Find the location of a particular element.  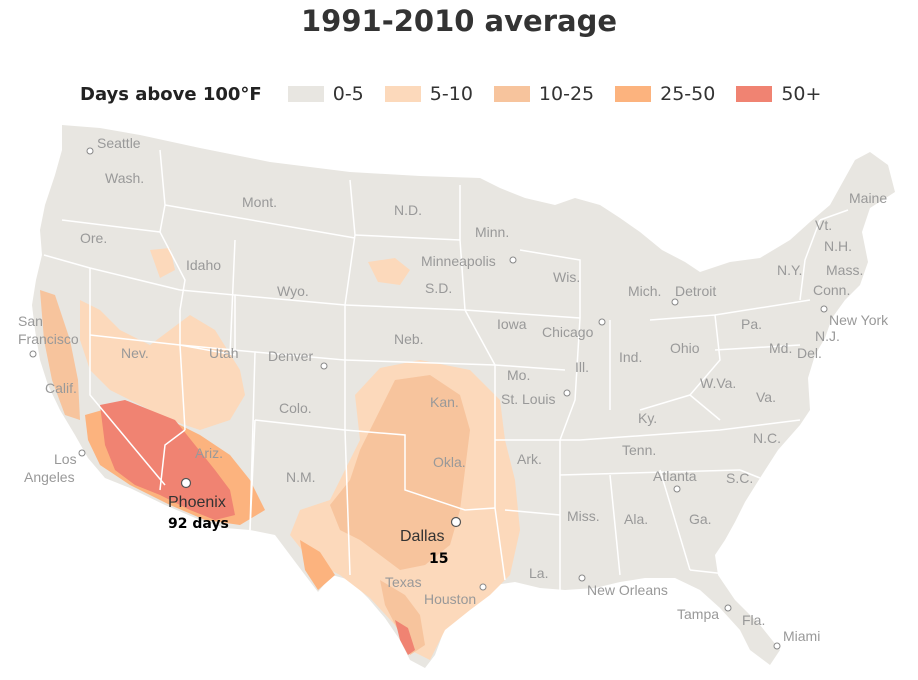

zone-50-plus-desert is located at coordinates (167, 460).